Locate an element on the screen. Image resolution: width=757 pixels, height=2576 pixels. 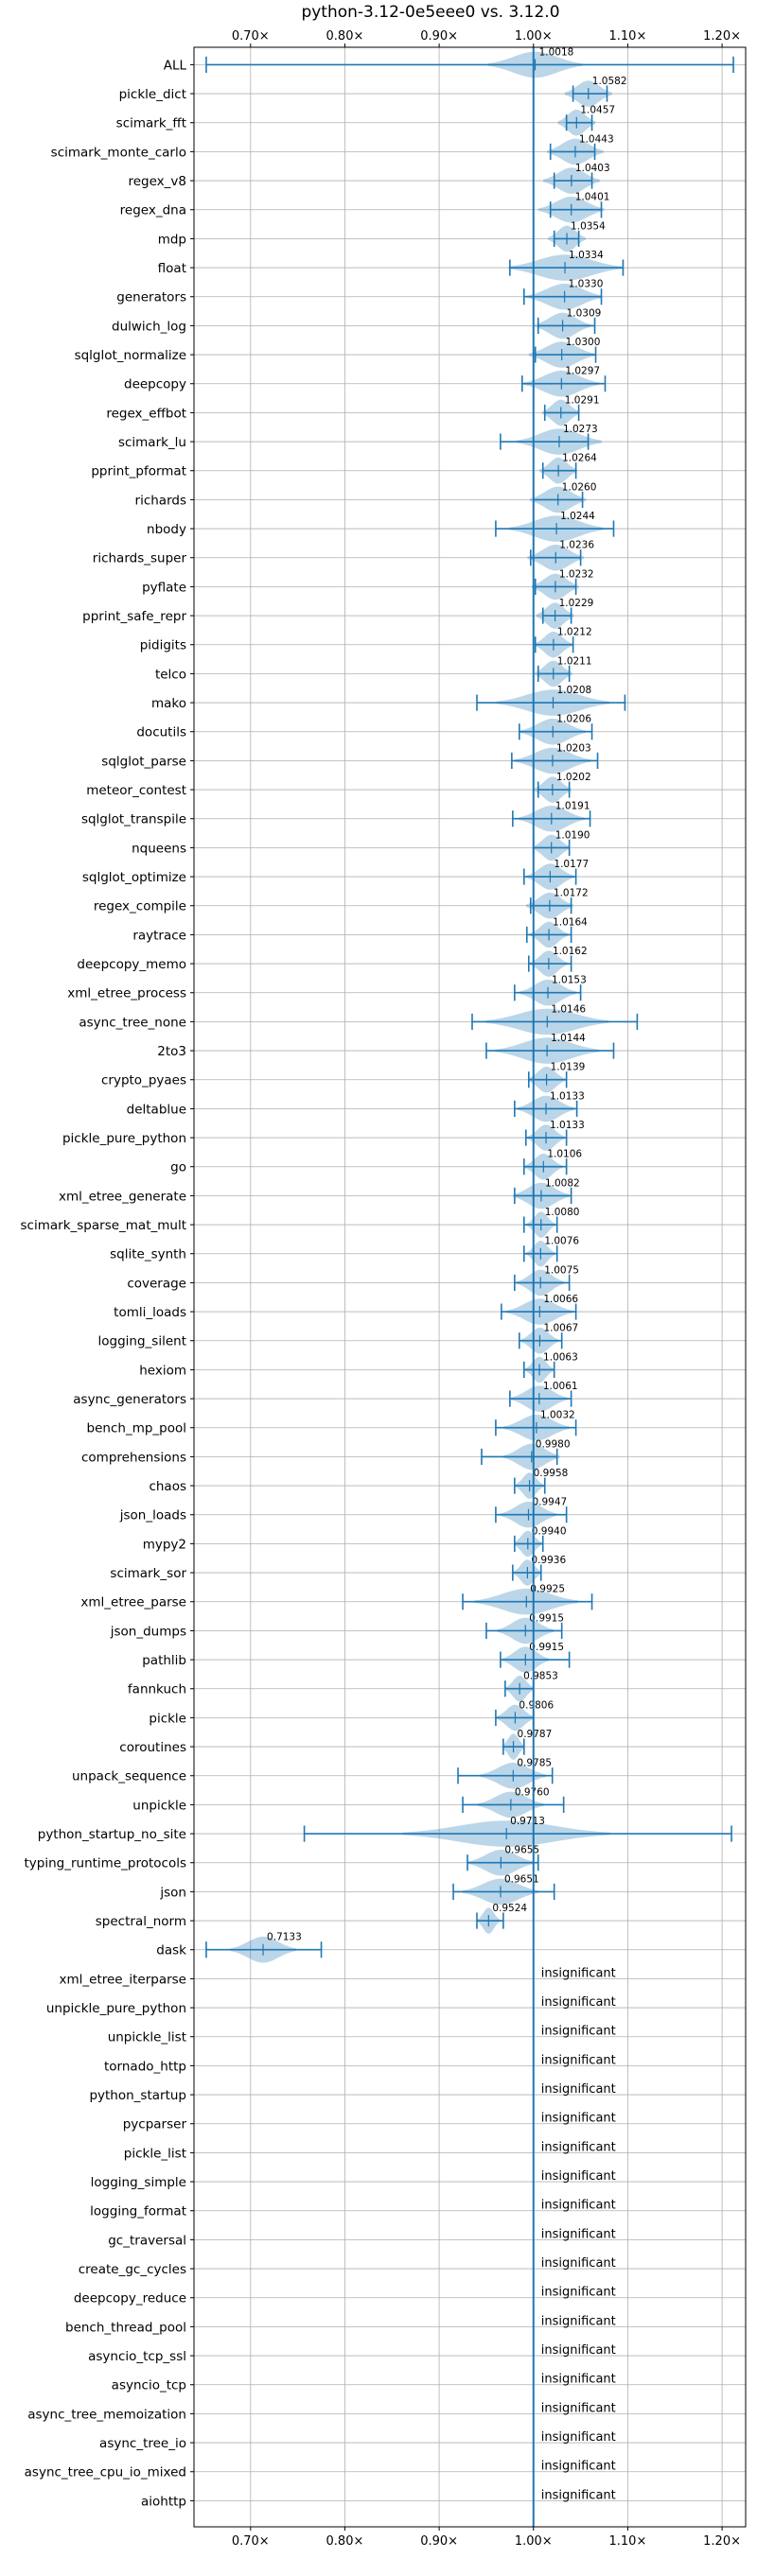
benchmark-label: logging_silent is located at coordinates (142, 1341).